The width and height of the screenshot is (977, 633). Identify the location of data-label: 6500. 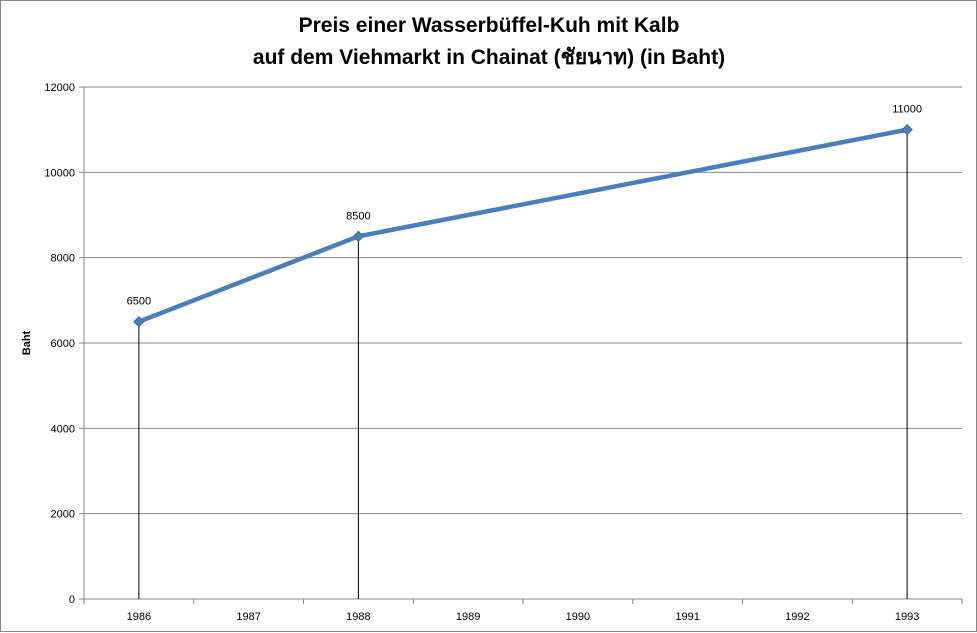
(139, 302).